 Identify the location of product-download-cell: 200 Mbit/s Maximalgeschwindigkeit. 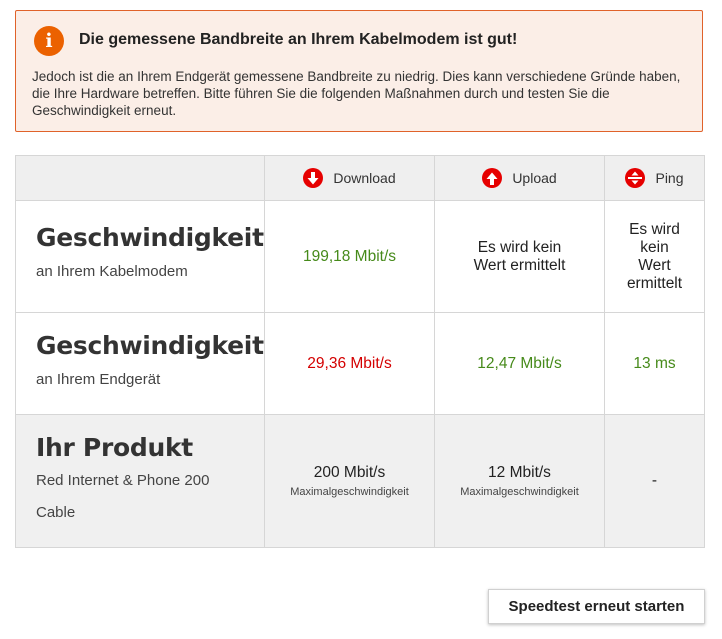
(350, 481).